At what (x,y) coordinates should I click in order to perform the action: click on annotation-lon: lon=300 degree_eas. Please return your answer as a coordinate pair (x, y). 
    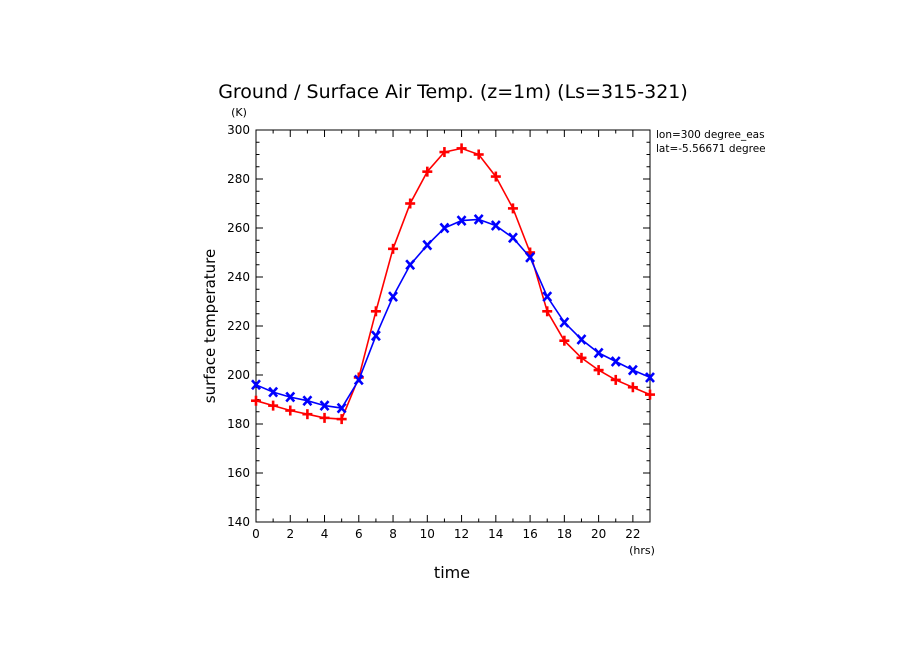
    Looking at the image, I should click on (710, 135).